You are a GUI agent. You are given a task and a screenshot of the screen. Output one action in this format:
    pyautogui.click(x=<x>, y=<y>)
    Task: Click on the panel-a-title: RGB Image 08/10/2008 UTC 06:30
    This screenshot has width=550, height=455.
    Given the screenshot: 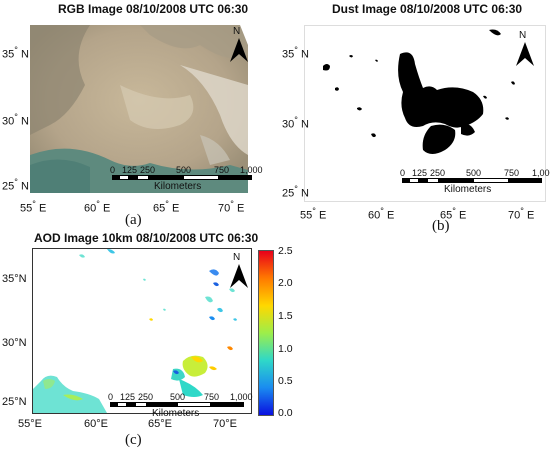 What is the action you would take?
    pyautogui.click(x=153, y=9)
    